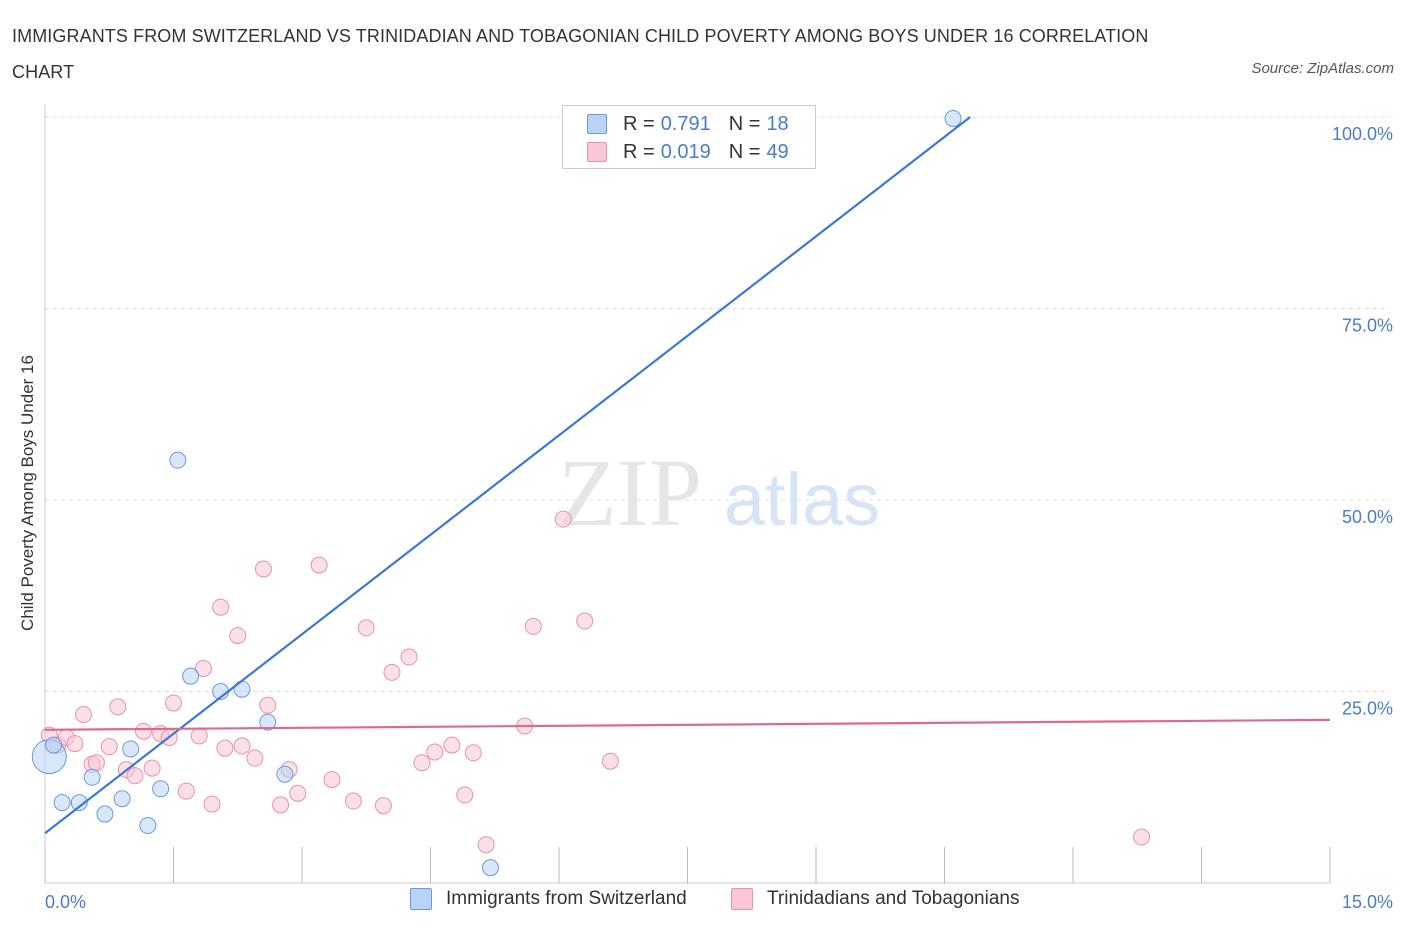 The width and height of the screenshot is (1406, 930). I want to click on trendline-pink, so click(687, 724).